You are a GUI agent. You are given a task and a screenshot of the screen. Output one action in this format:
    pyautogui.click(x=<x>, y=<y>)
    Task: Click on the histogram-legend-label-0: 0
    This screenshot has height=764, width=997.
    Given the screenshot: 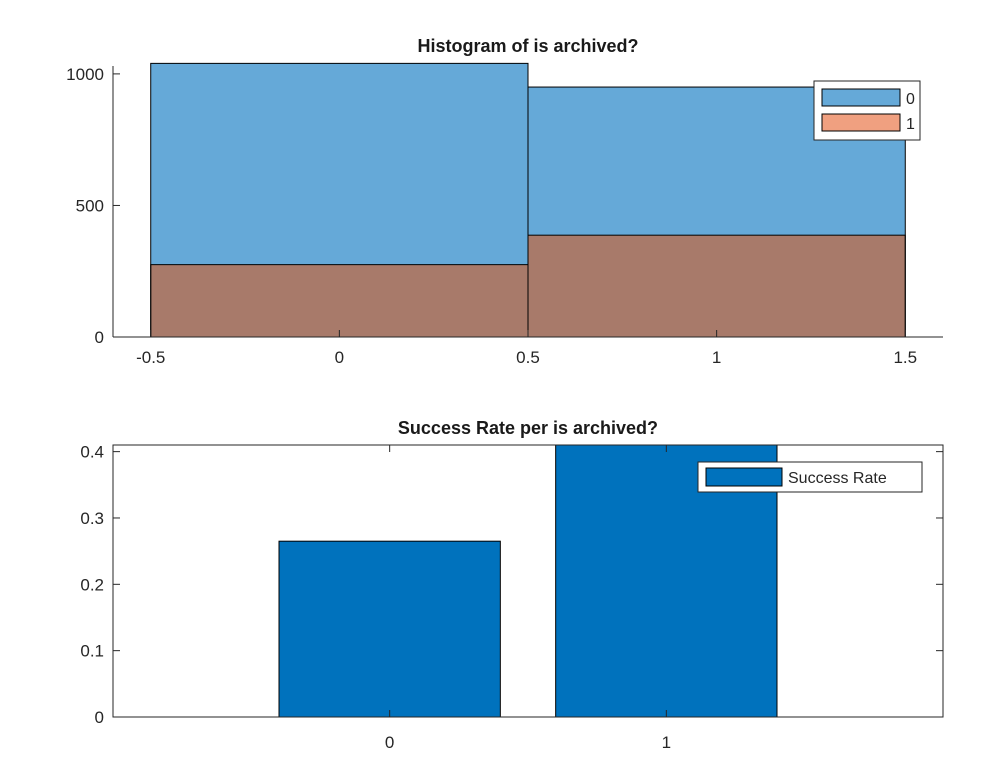 What is the action you would take?
    pyautogui.click(x=910, y=99)
    